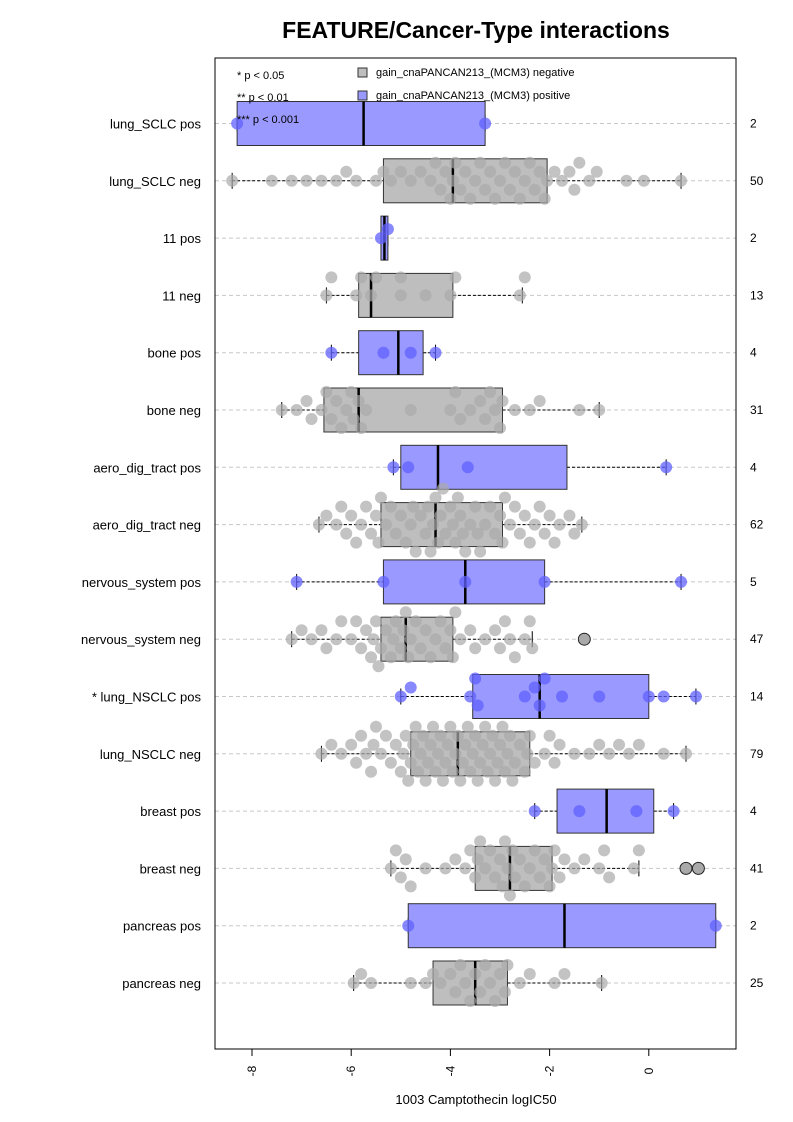 The image size is (793, 1122). I want to click on significance-legend-entry: * p < 0.05, so click(260, 76).